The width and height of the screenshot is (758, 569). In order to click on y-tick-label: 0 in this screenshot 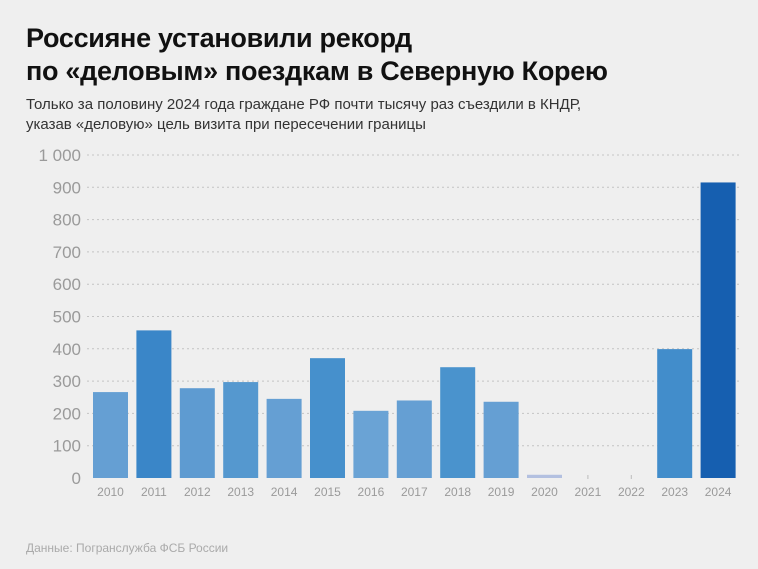, I will do `click(76, 478)`.